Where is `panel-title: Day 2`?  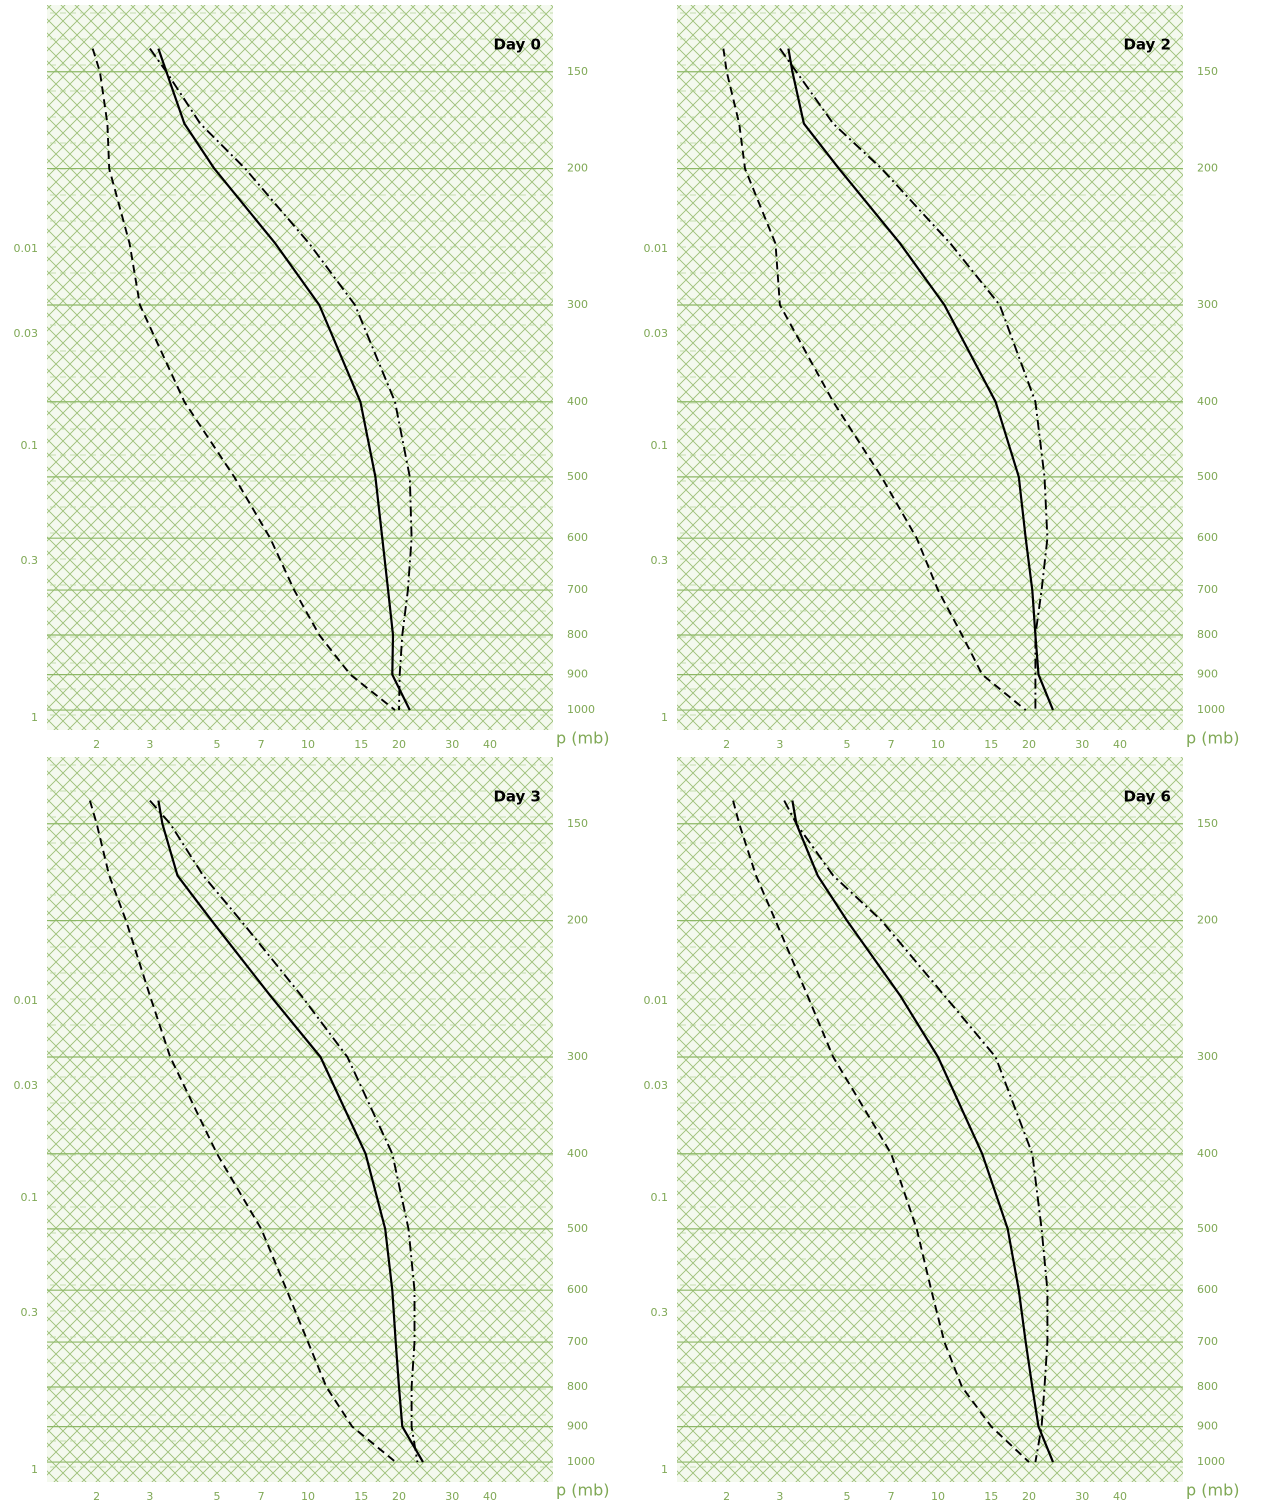 panel-title: Day 2 is located at coordinates (1147, 45).